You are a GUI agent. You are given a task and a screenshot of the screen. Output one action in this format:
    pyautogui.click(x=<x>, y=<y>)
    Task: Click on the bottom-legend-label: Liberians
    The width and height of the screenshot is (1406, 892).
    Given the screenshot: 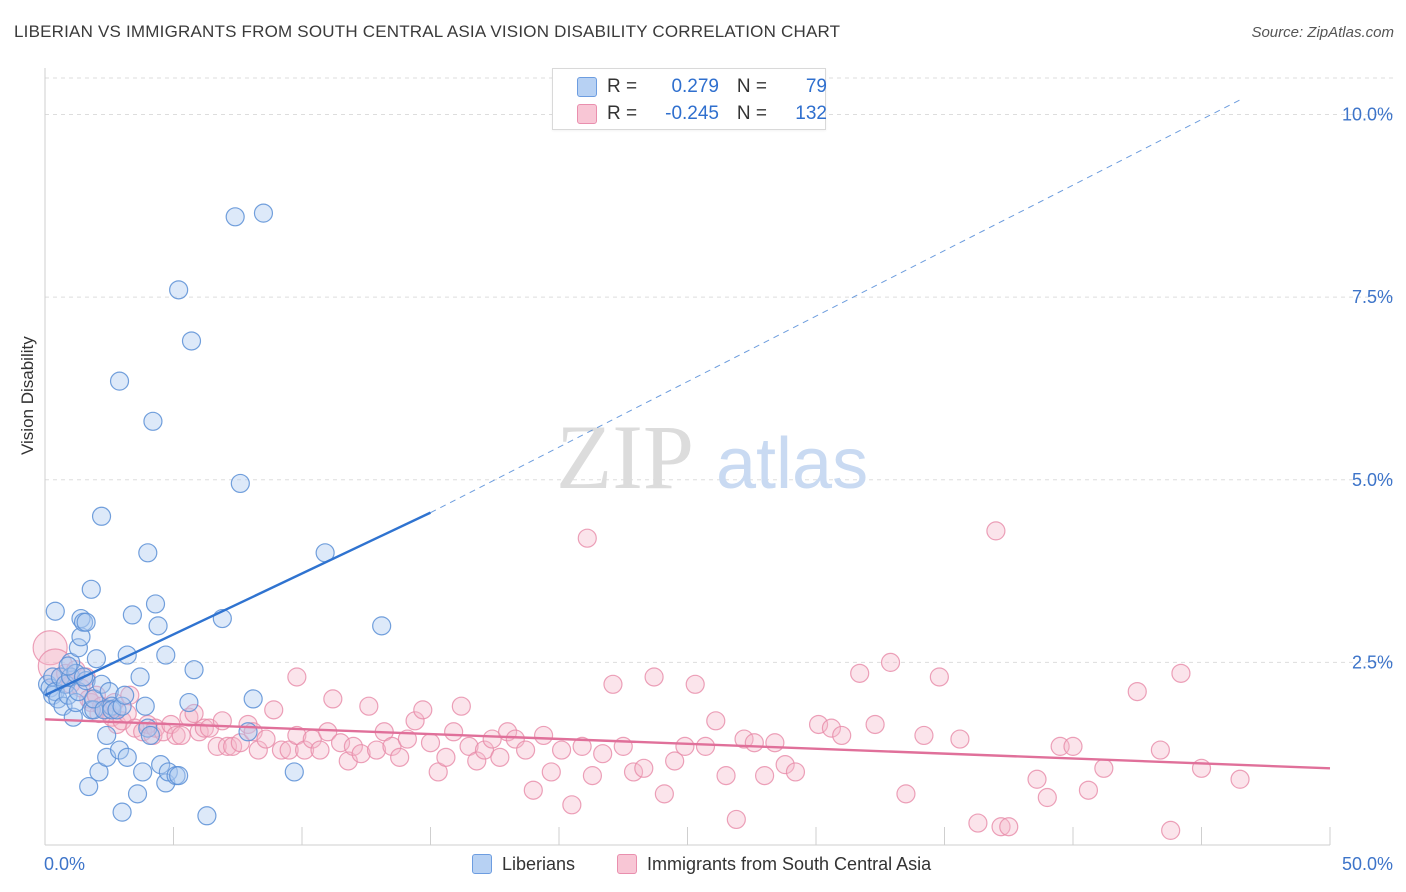 What is the action you would take?
    pyautogui.click(x=539, y=863)
    